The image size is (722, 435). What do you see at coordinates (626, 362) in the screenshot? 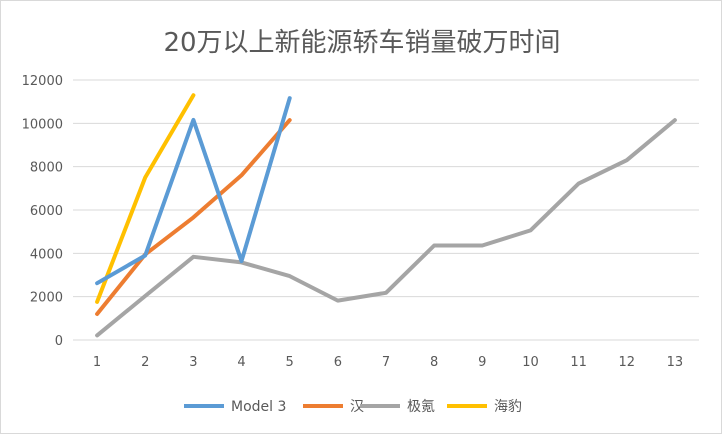
I see `x-tick-label: 12` at bounding box center [626, 362].